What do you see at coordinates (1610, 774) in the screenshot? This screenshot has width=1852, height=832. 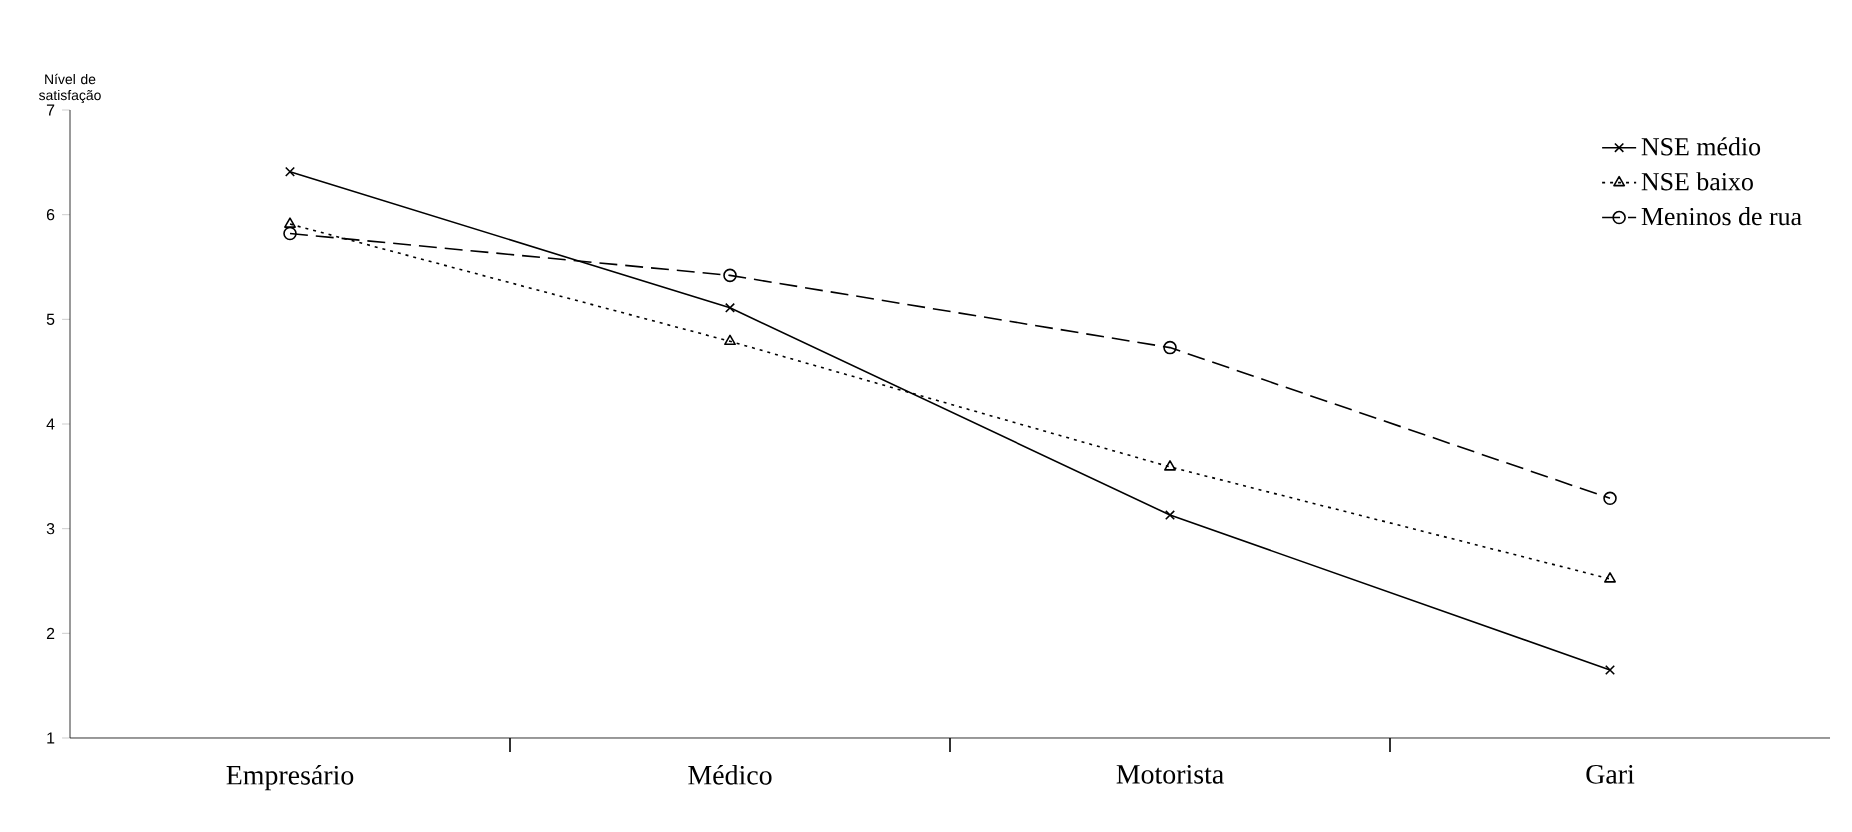 I see `x-tick-label: Gari` at bounding box center [1610, 774].